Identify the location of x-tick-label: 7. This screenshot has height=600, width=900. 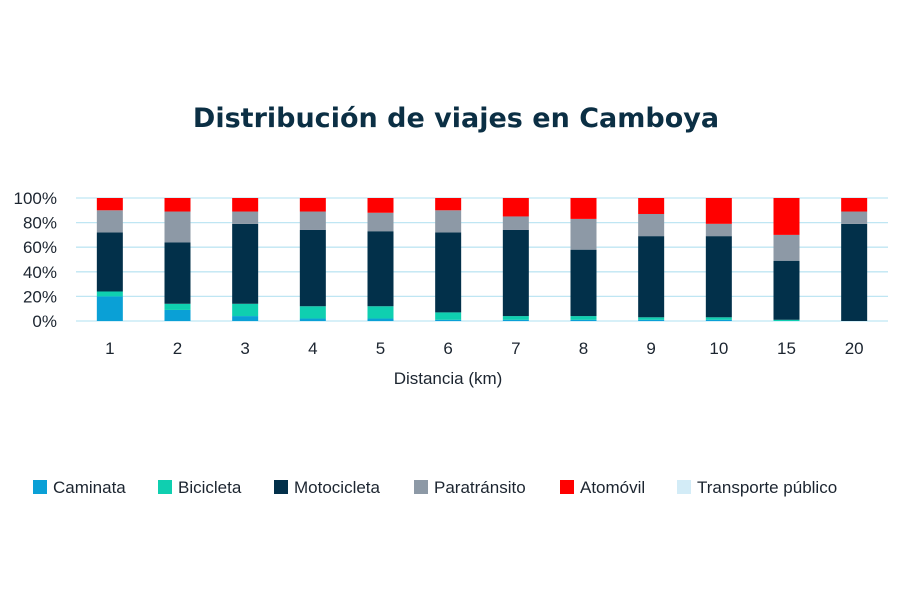
(515, 348).